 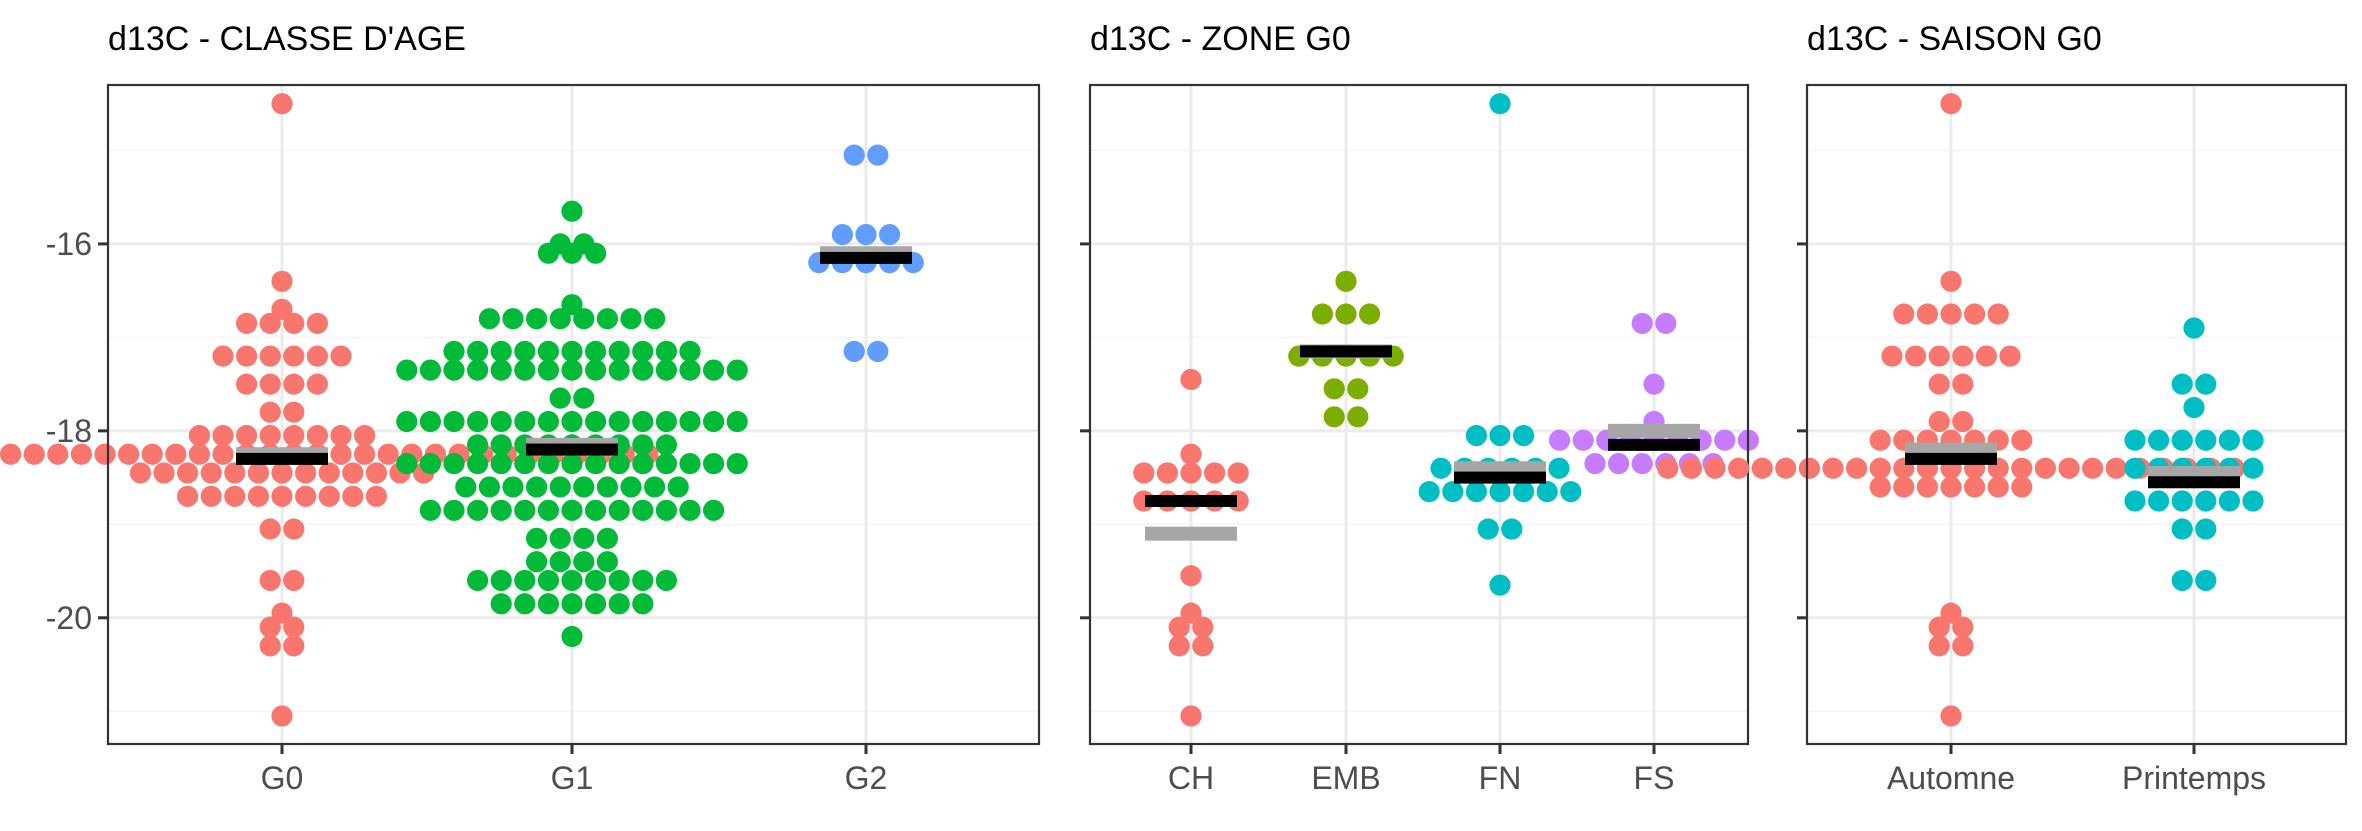 What do you see at coordinates (69, 244) in the screenshot?
I see `y-tick-label: -16` at bounding box center [69, 244].